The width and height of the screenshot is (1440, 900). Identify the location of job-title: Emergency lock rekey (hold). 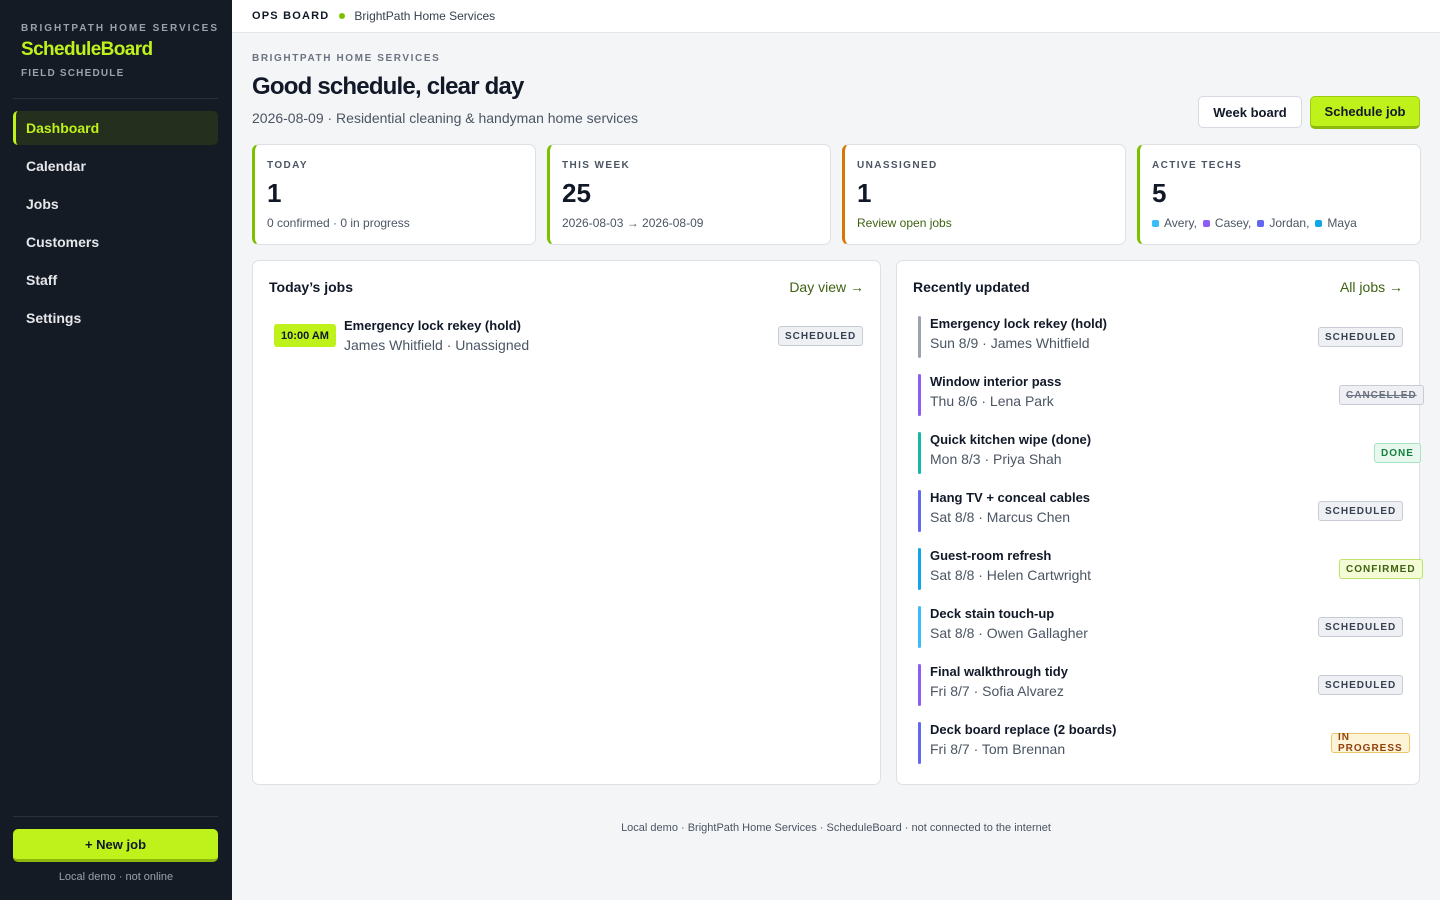
(433, 325).